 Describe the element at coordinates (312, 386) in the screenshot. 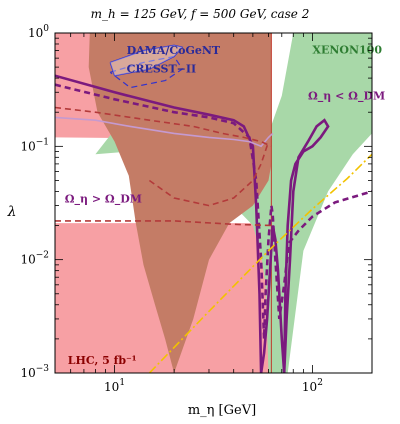

I see `x-tick-label: 10²` at that location.